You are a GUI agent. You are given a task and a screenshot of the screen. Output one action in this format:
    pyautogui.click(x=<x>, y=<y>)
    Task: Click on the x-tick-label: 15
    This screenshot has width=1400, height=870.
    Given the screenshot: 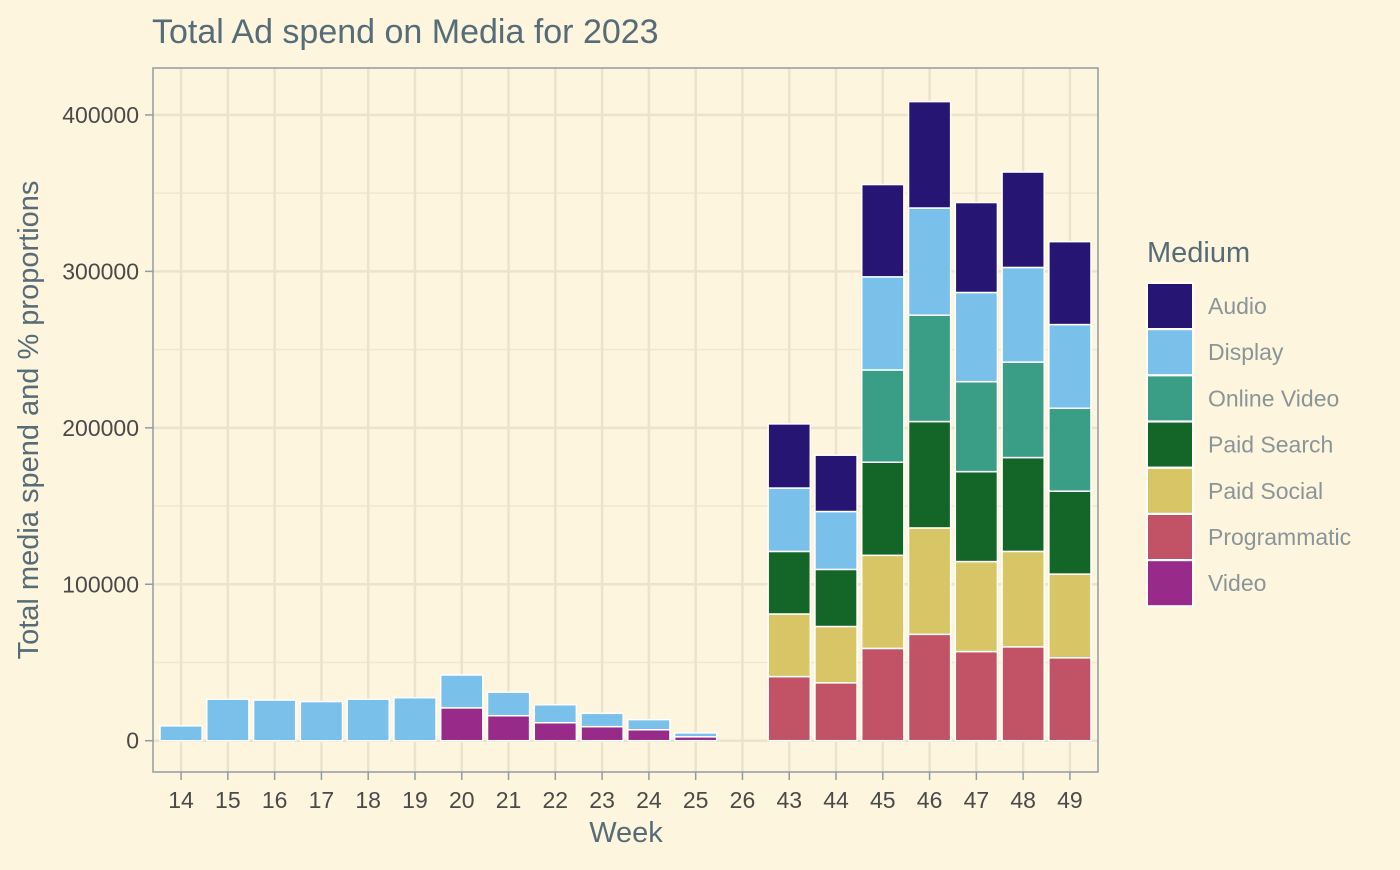 What is the action you would take?
    pyautogui.click(x=228, y=800)
    